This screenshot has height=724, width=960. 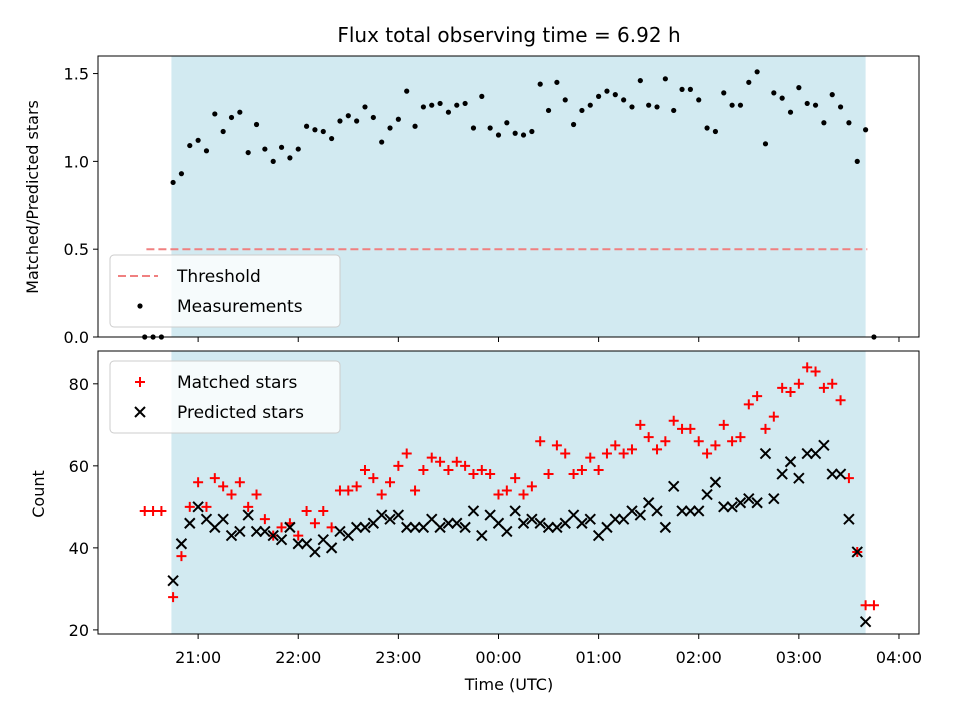 What do you see at coordinates (140, 382) in the screenshot?
I see `legend-plus-swatch` at bounding box center [140, 382].